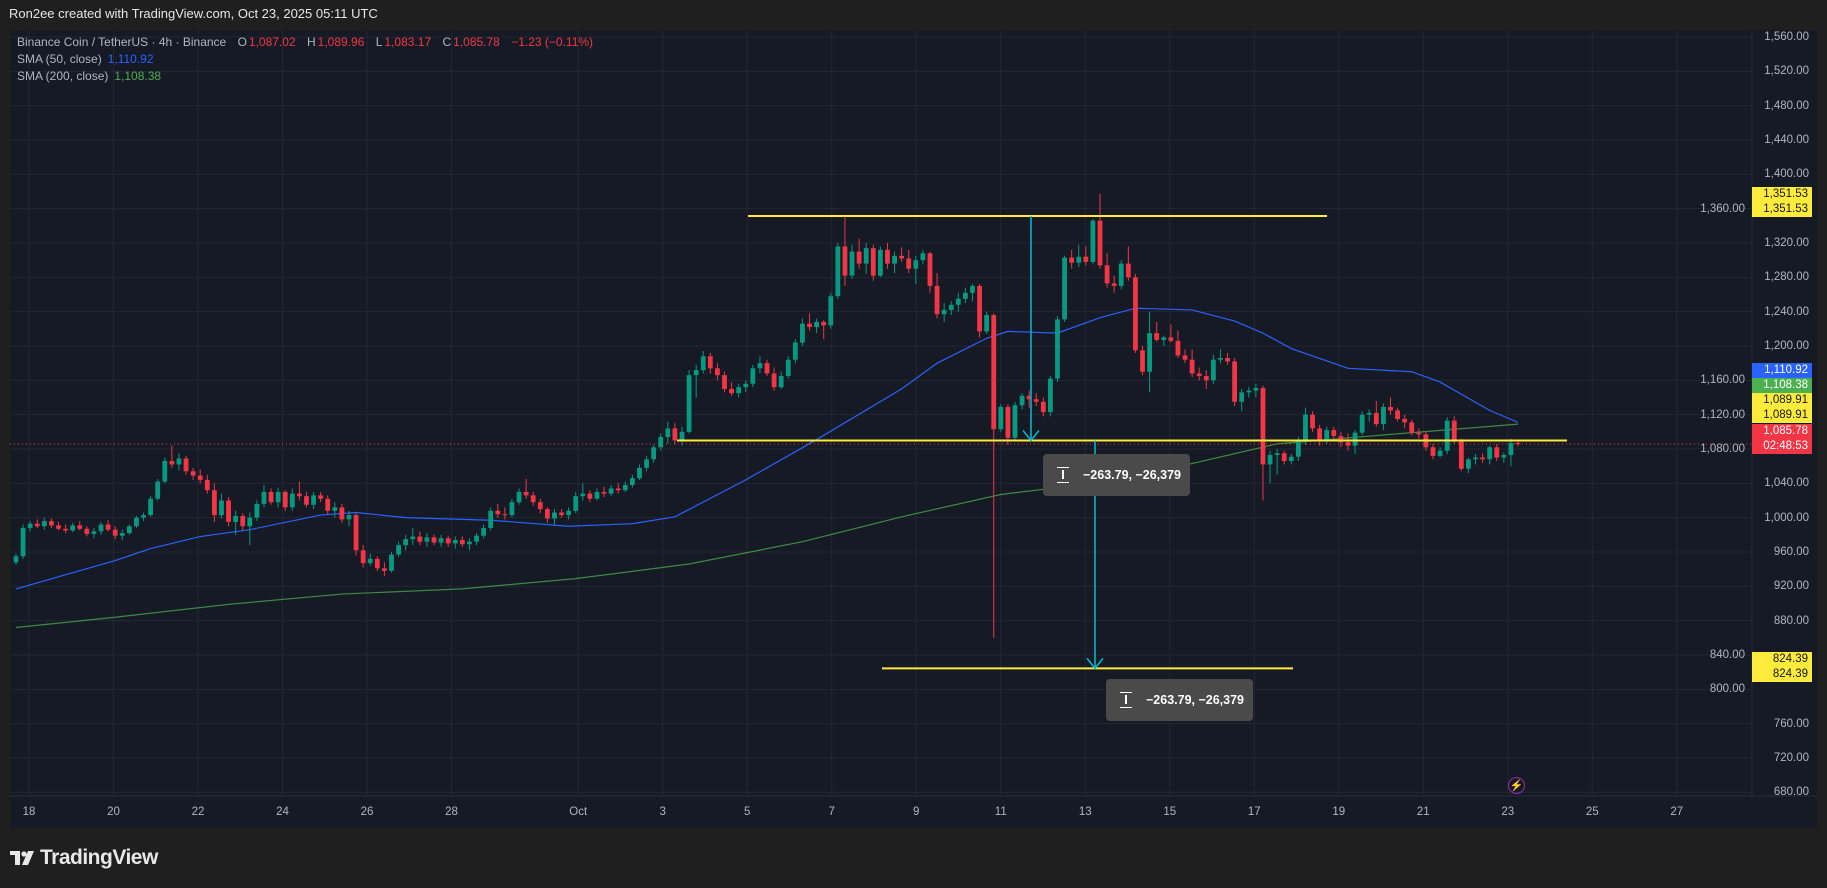 The height and width of the screenshot is (888, 1827). Describe the element at coordinates (122, 42) in the screenshot. I see `legend-symbol: Binance Coin / TetherUS · 4h · Binance` at that location.